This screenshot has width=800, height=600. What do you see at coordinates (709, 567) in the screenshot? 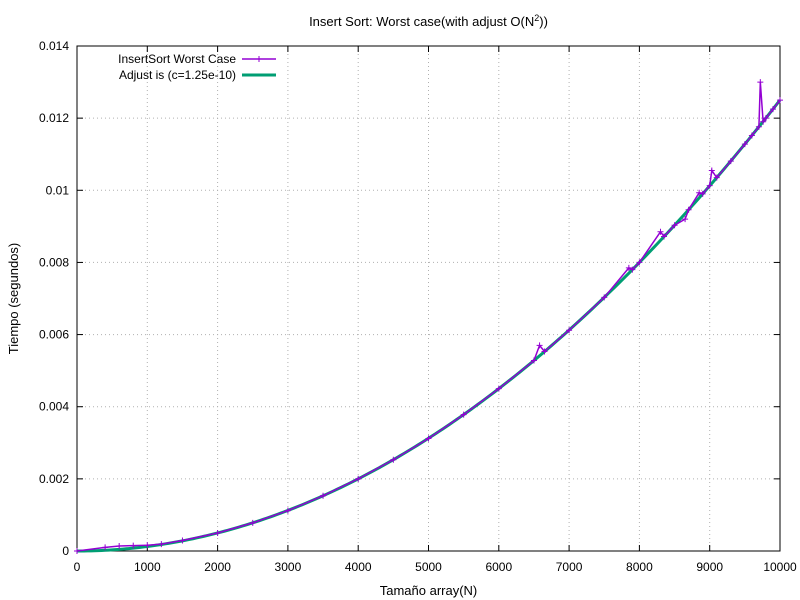
I see `x-tick-label: 9000` at bounding box center [709, 567].